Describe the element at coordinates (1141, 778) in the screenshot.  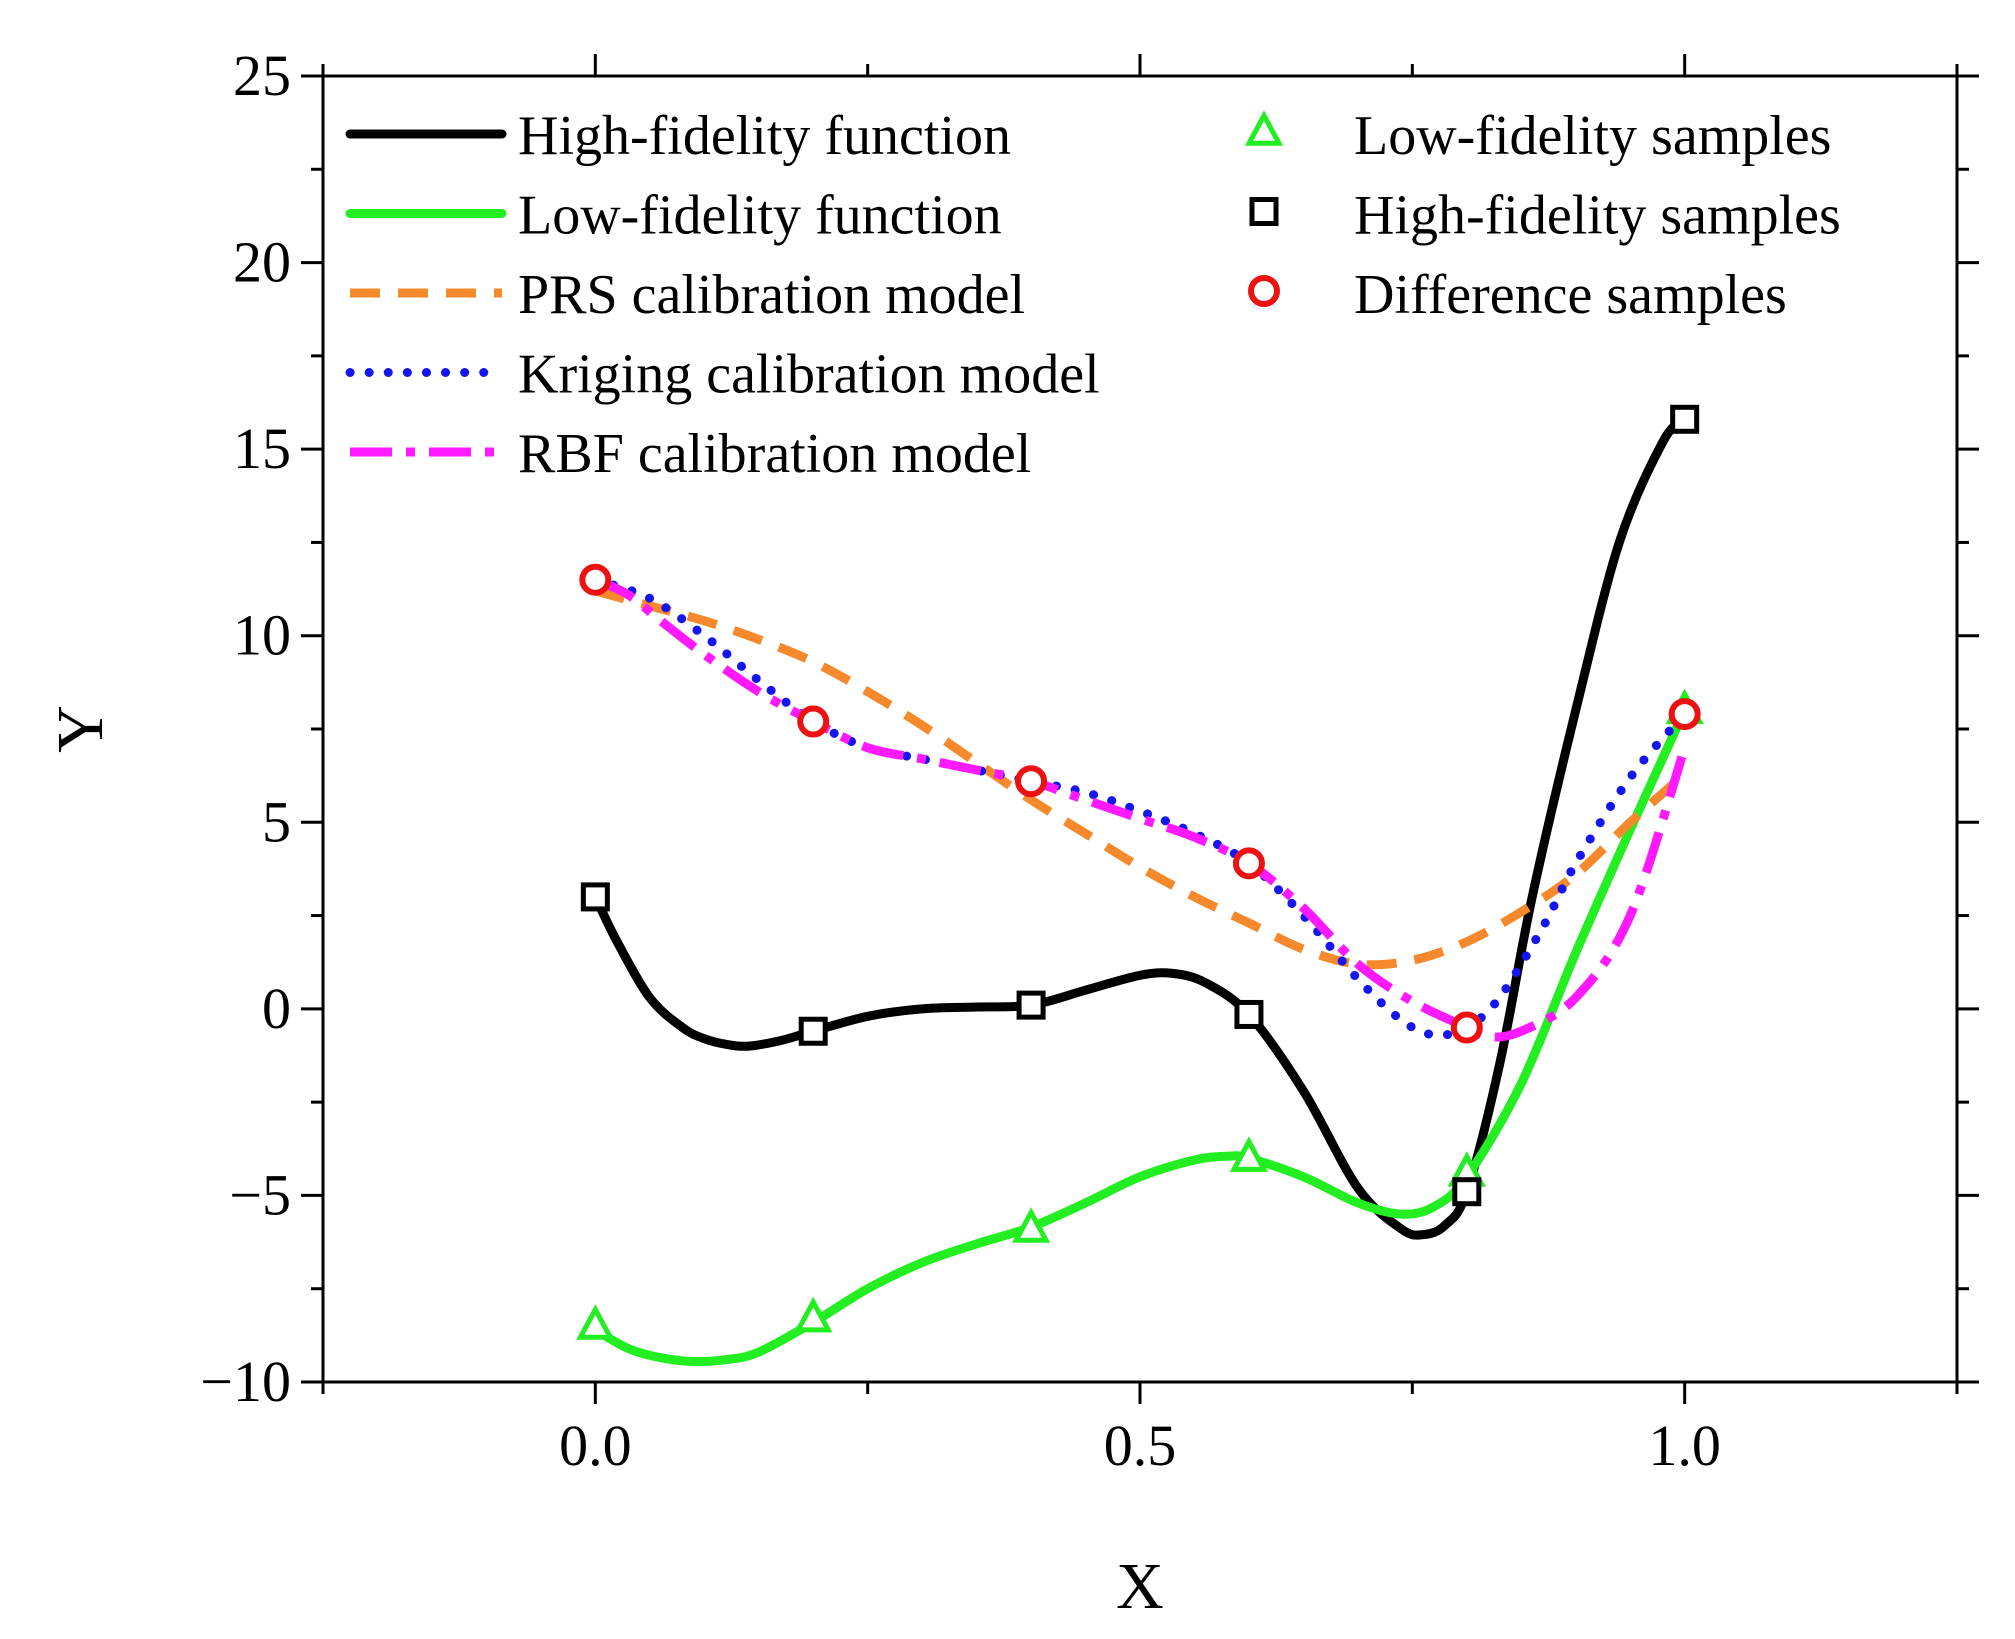
I see `series-line-prs-calibration-model` at that location.